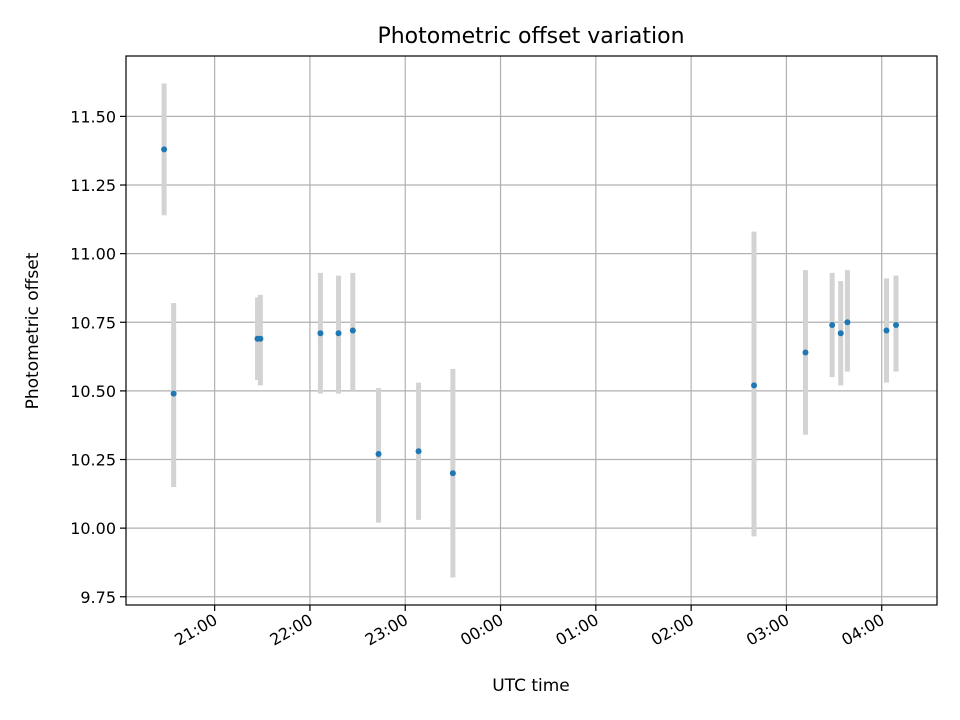 This screenshot has width=960, height=720. Describe the element at coordinates (33, 330) in the screenshot. I see `y-axis-label: Photometric offset` at that location.